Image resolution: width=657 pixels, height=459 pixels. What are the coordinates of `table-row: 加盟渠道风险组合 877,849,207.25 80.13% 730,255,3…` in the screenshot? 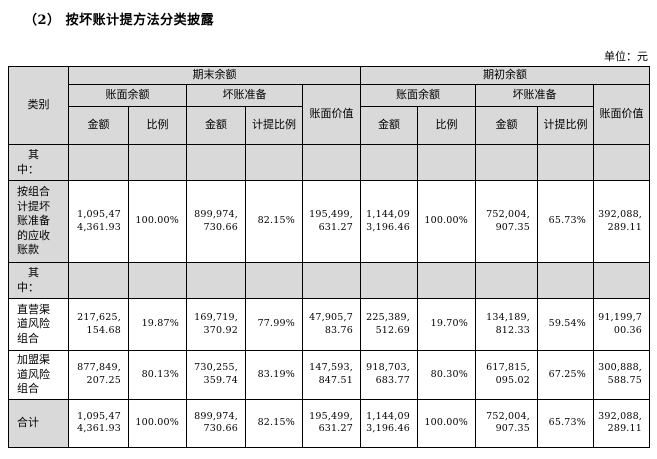 It's located at (329, 375).